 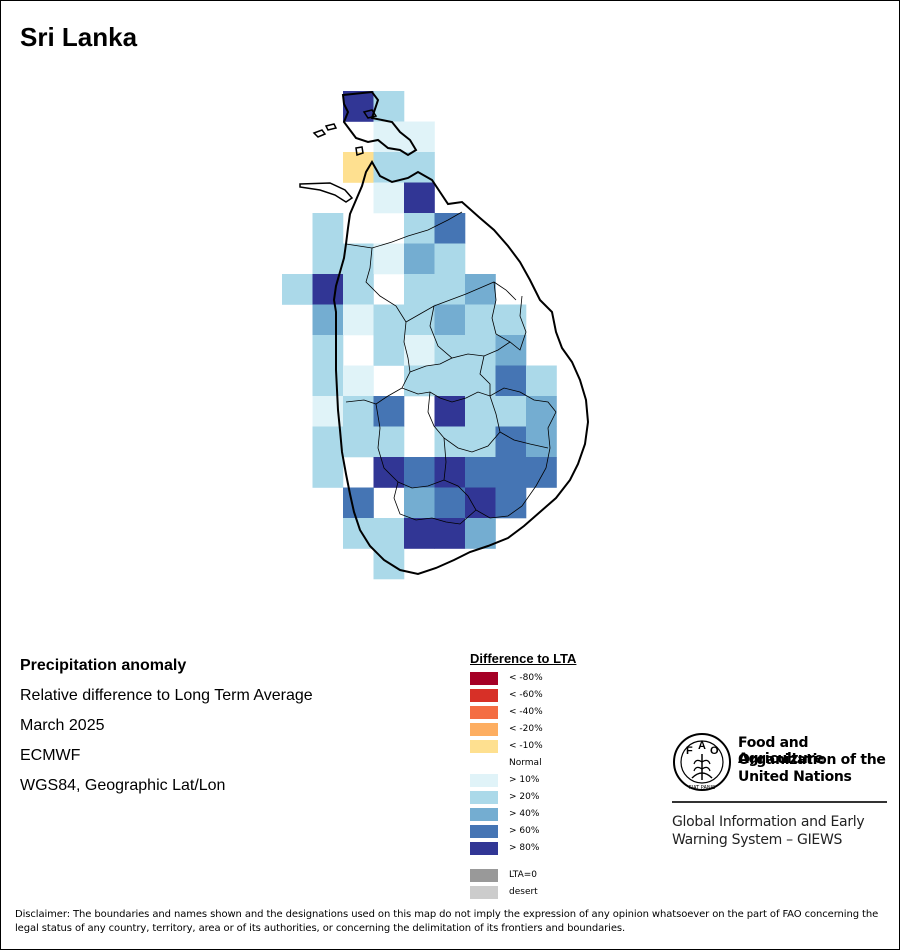 What do you see at coordinates (702, 762) in the screenshot?
I see `fao-emblem-icon: F A O FIAT PANIS` at bounding box center [702, 762].